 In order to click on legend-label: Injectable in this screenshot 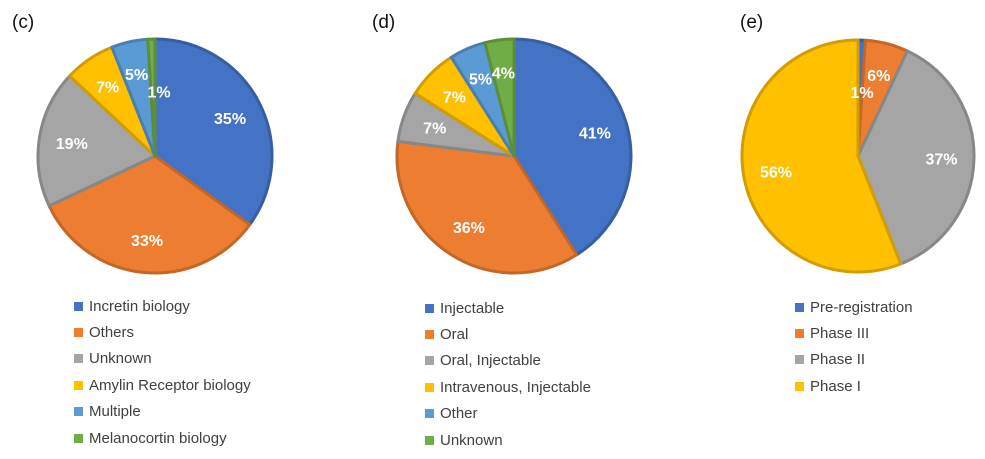, I will do `click(472, 308)`.